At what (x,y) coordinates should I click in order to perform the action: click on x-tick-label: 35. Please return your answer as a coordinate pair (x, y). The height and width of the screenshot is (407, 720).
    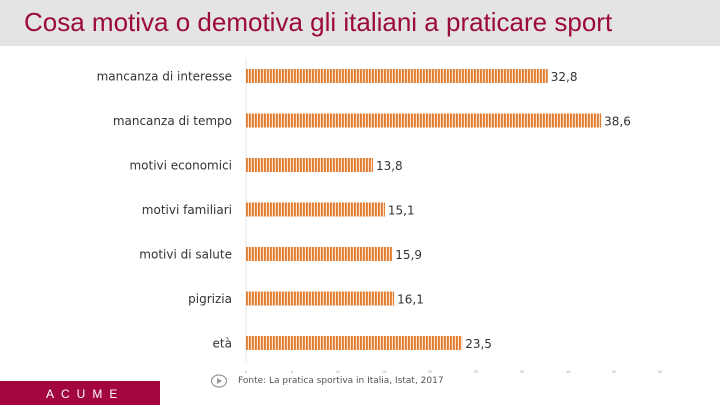
    Looking at the image, I should click on (568, 371).